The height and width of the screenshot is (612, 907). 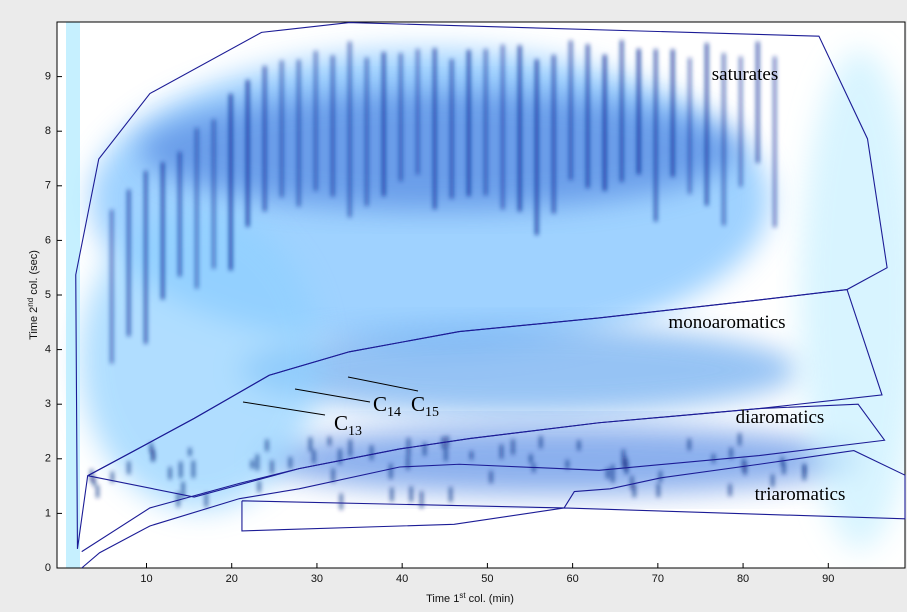 I want to click on y-tick-label: 6, so click(x=48, y=240).